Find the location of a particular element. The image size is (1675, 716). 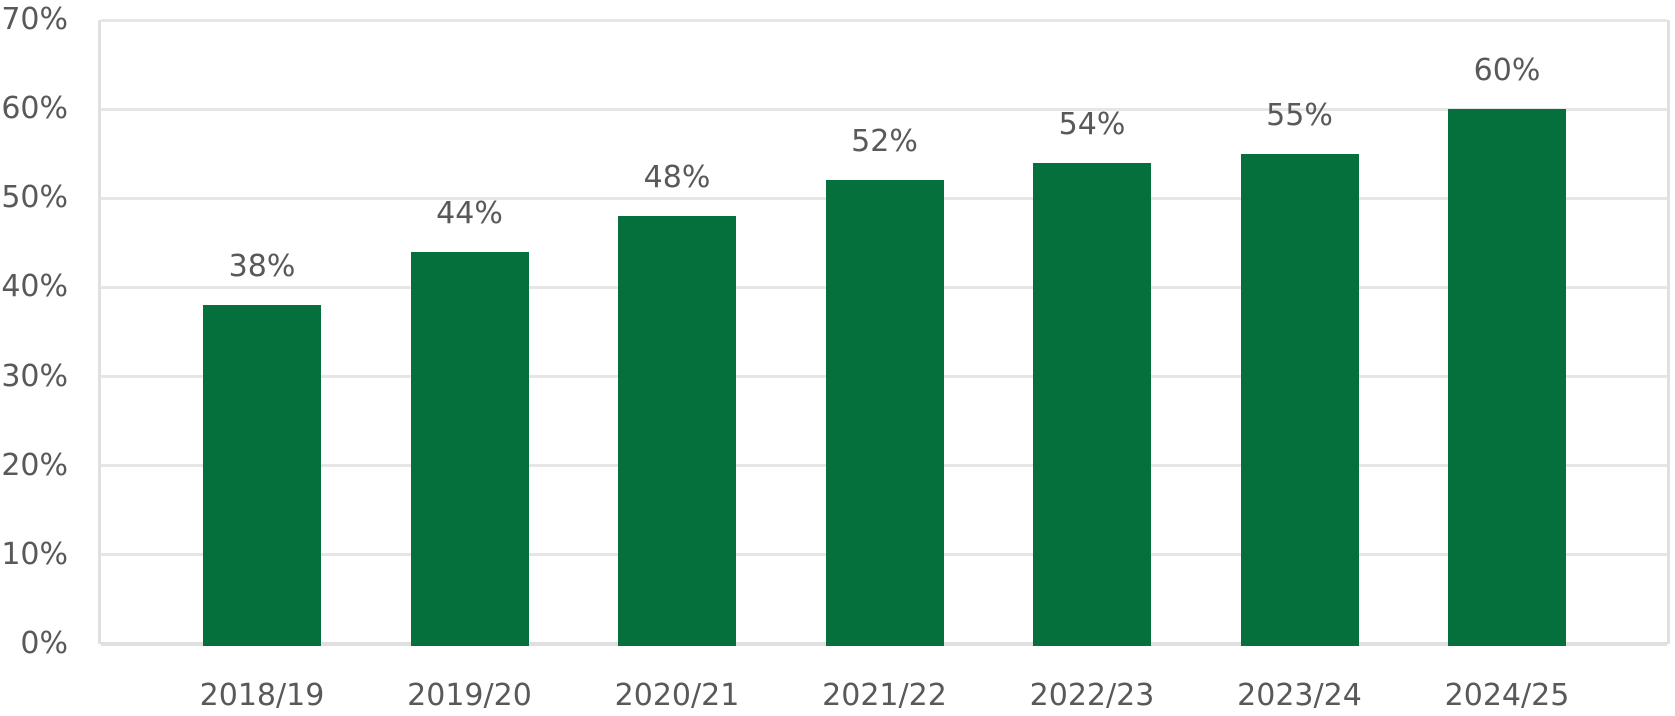

x-tick-label: 2022/23 is located at coordinates (1092, 695).